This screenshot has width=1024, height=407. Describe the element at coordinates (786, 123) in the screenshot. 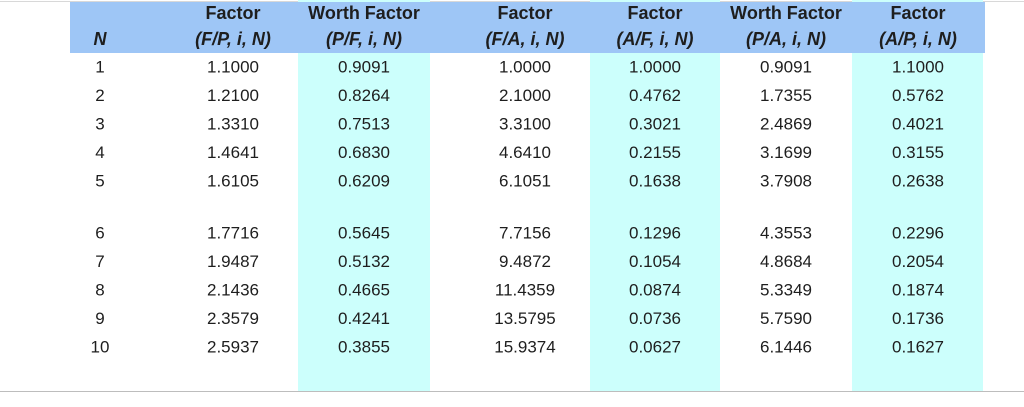

I see `cell: 2.4869` at that location.